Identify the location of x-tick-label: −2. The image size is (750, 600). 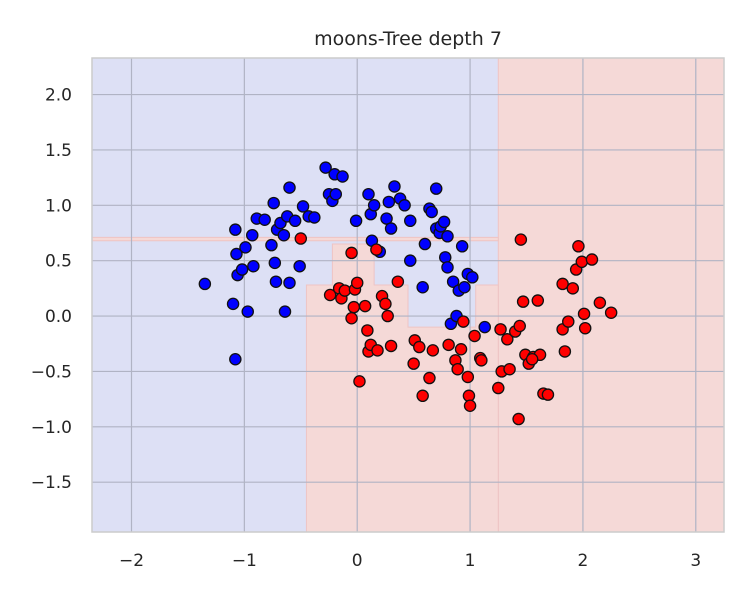
(131, 561).